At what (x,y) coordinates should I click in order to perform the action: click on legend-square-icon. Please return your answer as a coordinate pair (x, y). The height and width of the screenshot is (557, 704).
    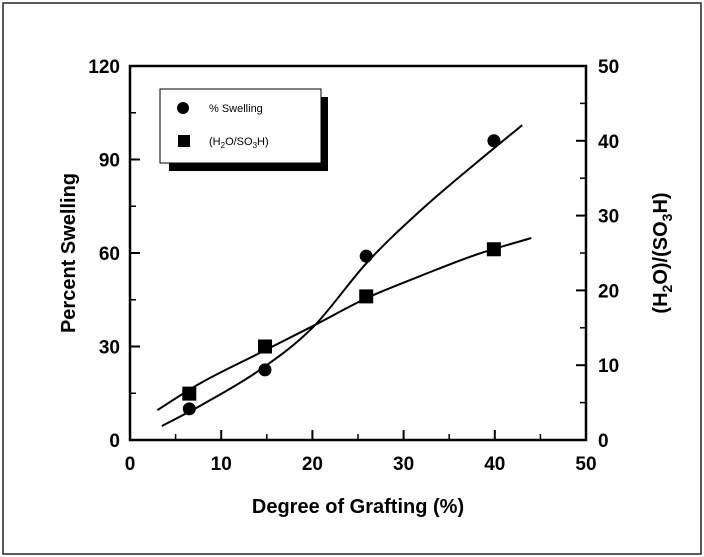
    Looking at the image, I should click on (184, 141).